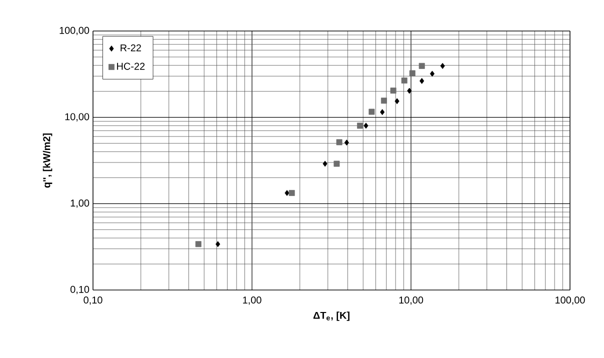 The height and width of the screenshot is (358, 604). What do you see at coordinates (570, 300) in the screenshot?
I see `x-tick-label: 100,00` at bounding box center [570, 300].